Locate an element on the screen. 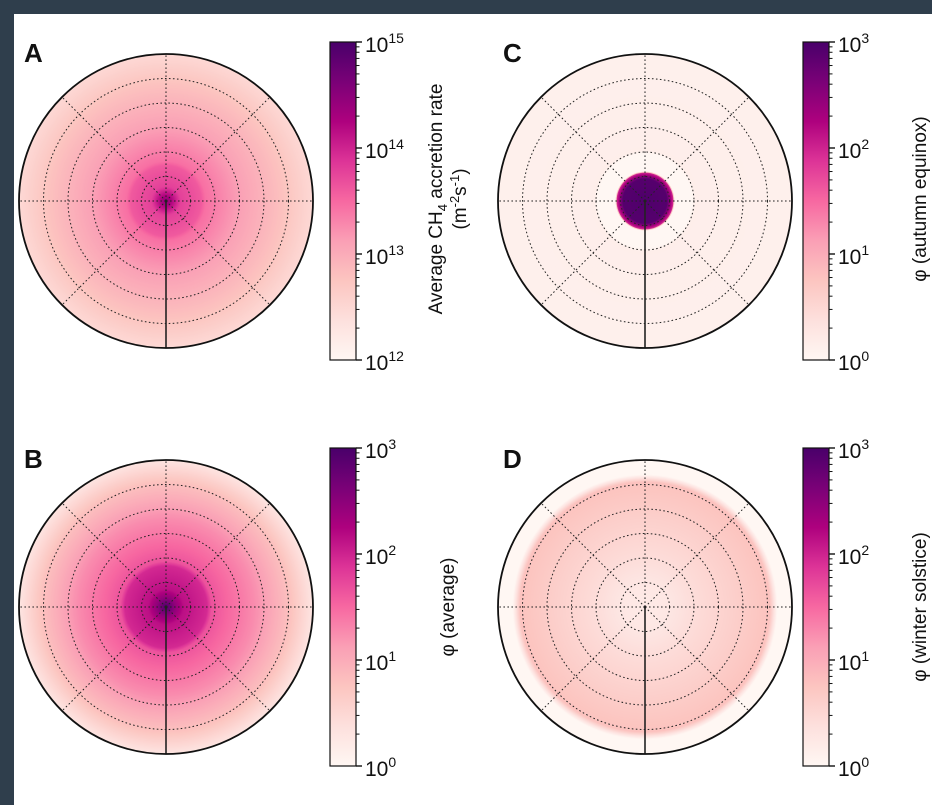  colorbar-d-tick-1e1: 10¹ is located at coordinates (853, 661).